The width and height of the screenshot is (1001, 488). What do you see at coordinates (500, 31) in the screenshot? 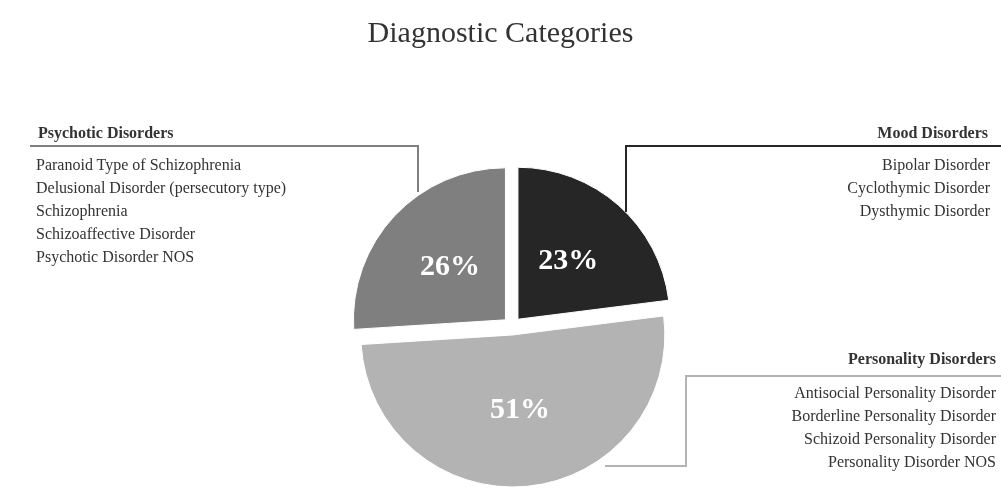
I see `chart-title: Diagnostic Categories` at bounding box center [500, 31].